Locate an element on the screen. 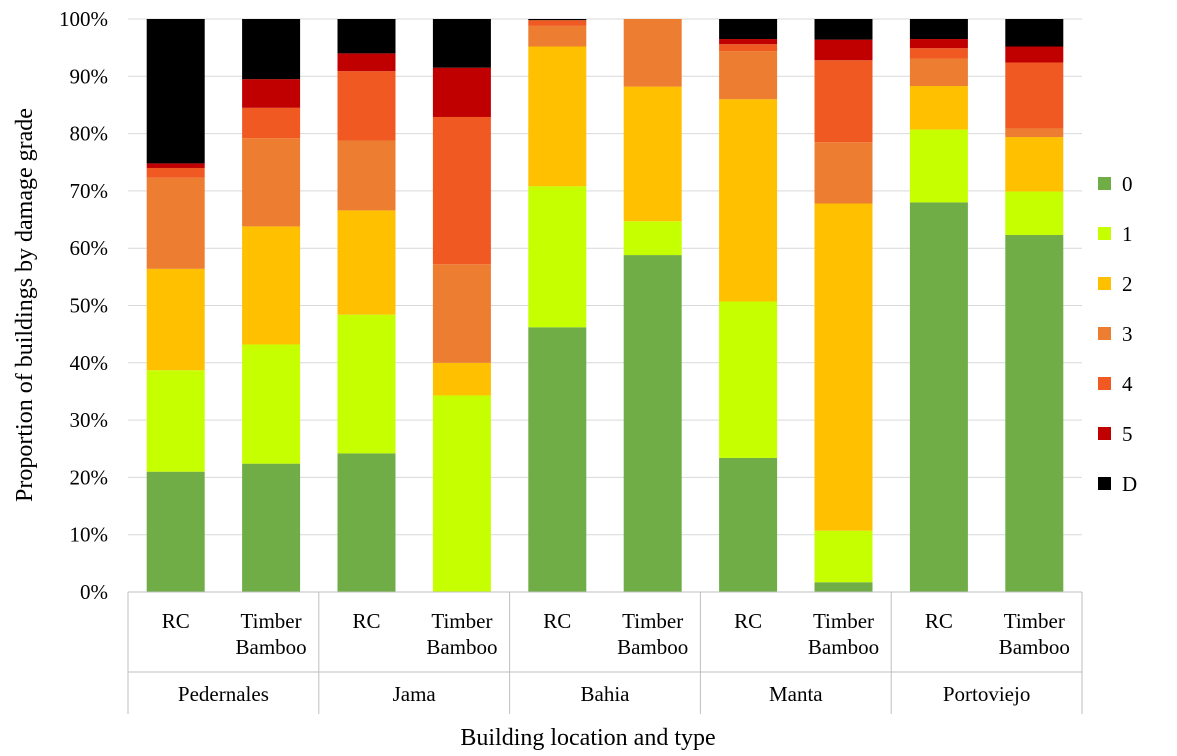 This screenshot has width=1177, height=756. y-tick-label: 50% is located at coordinates (89, 306).